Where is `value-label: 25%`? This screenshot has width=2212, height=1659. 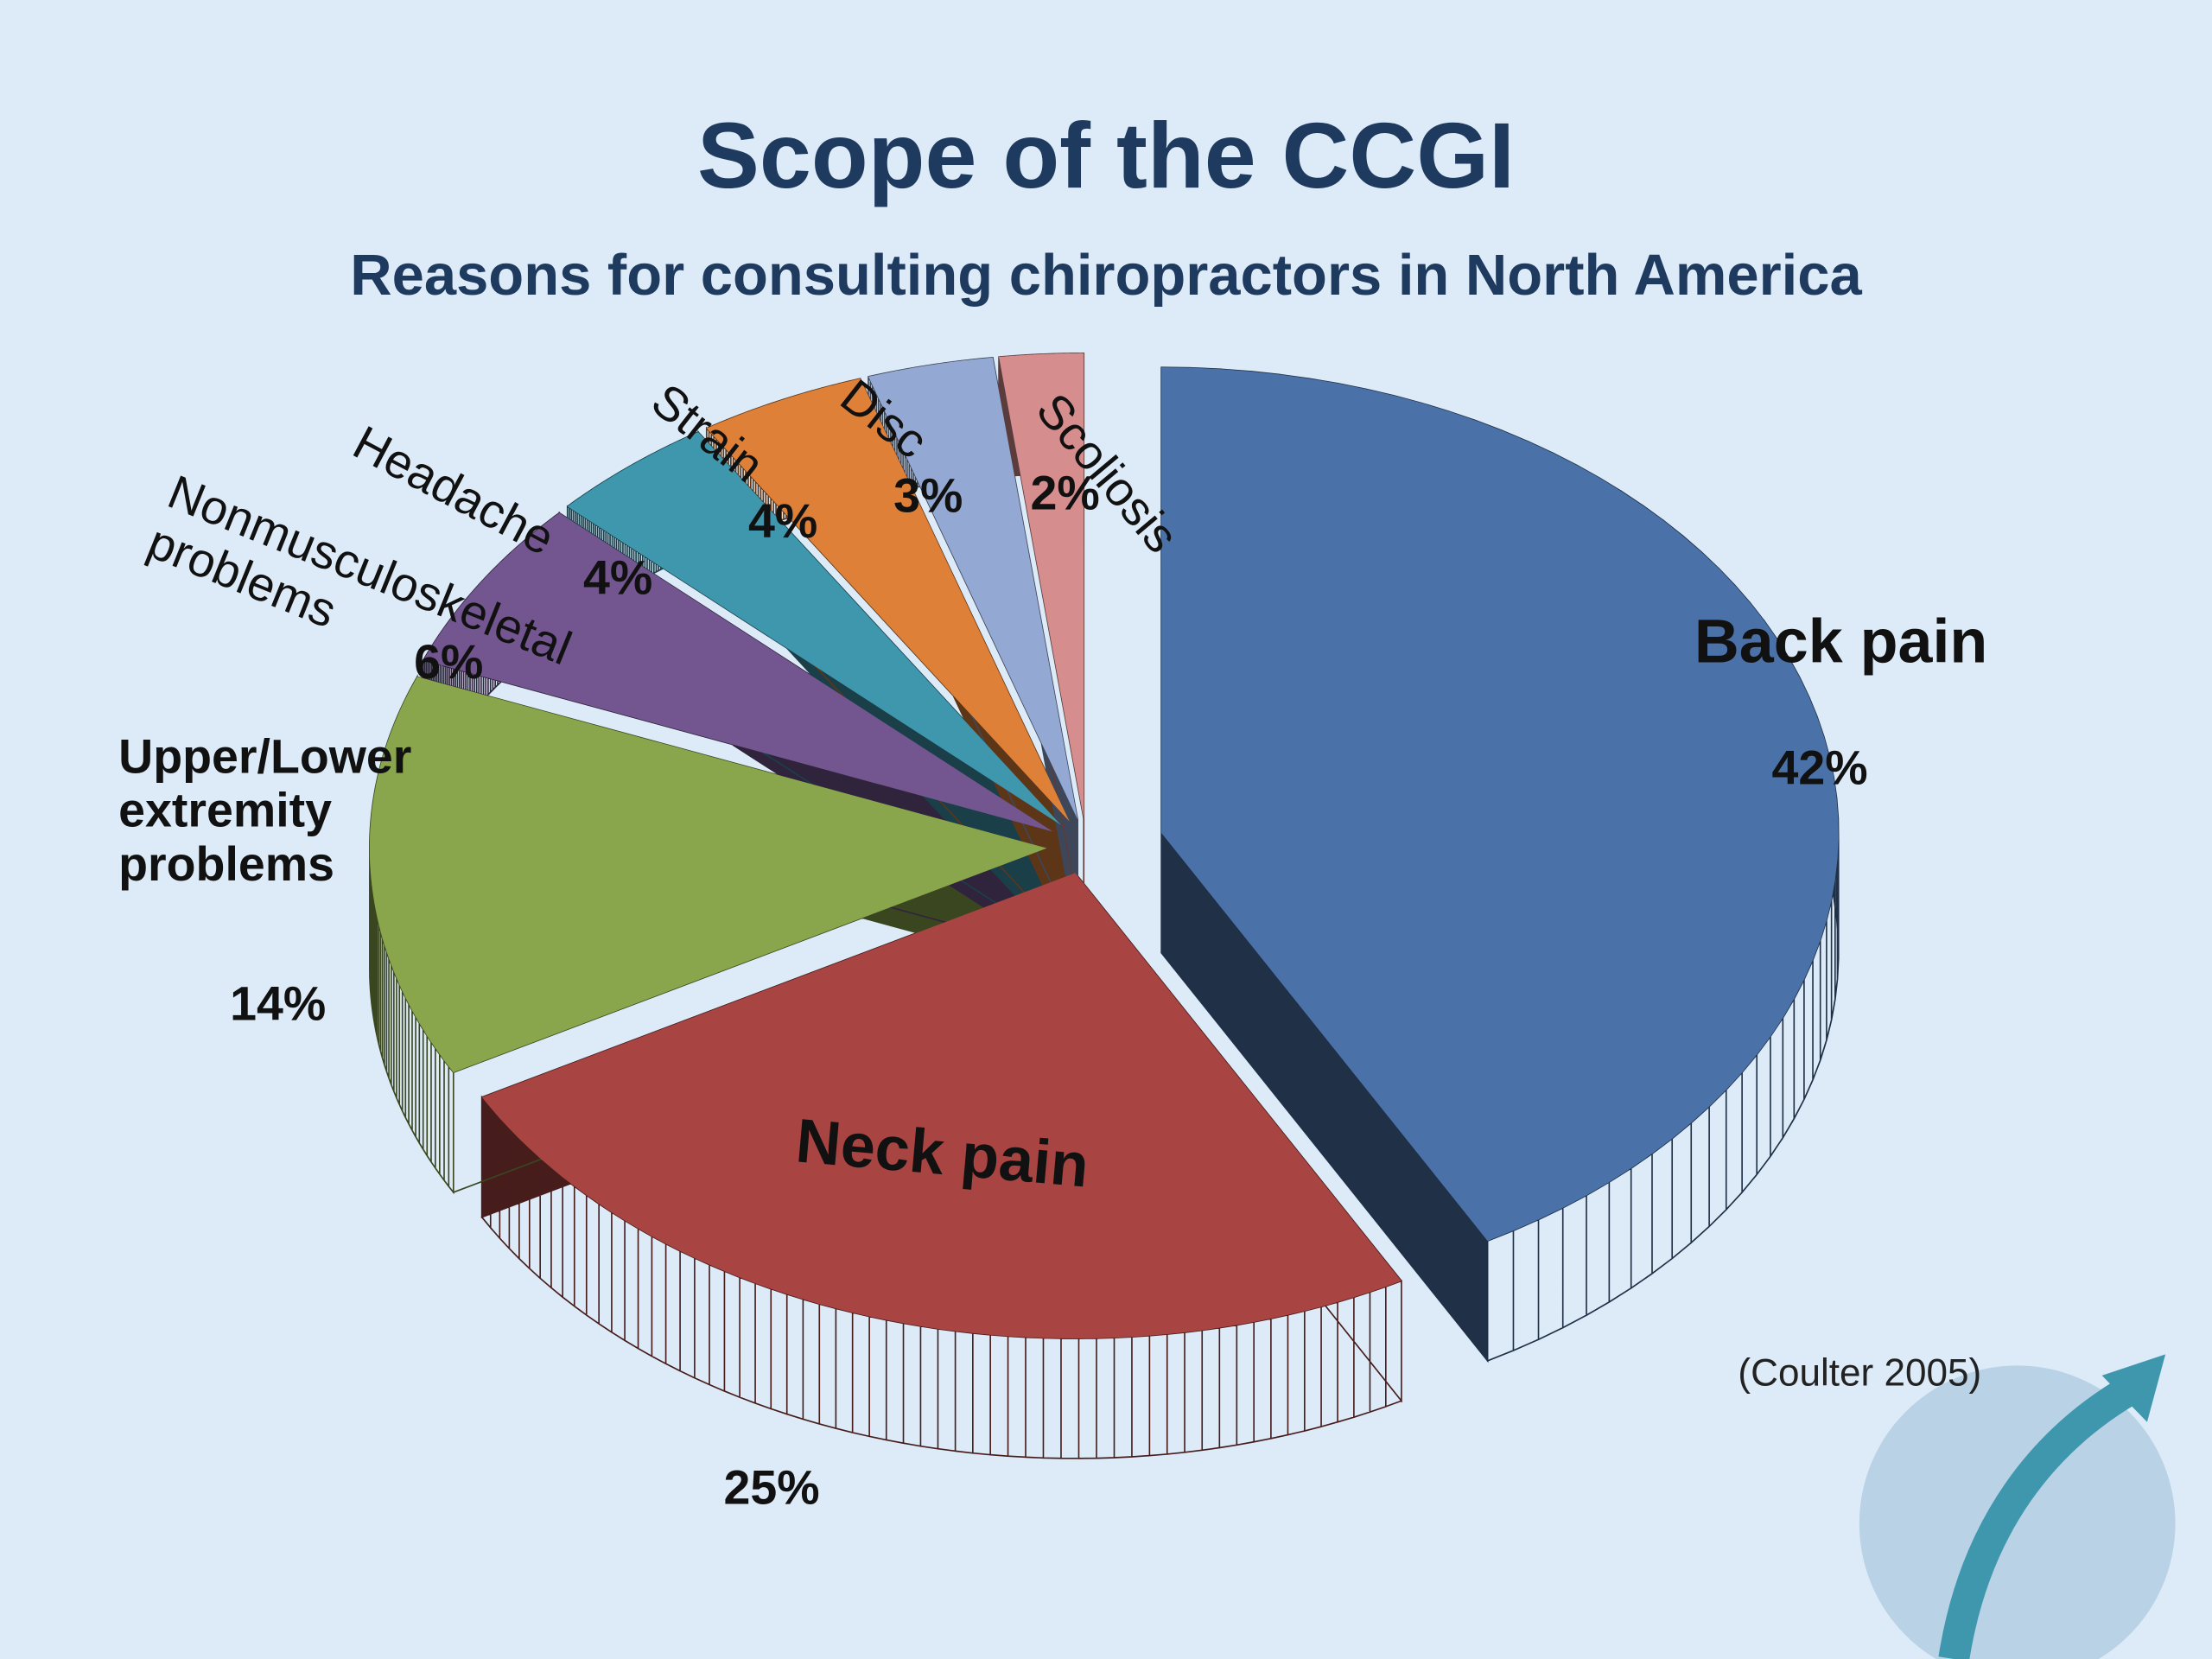
value-label: 25% is located at coordinates (771, 1488).